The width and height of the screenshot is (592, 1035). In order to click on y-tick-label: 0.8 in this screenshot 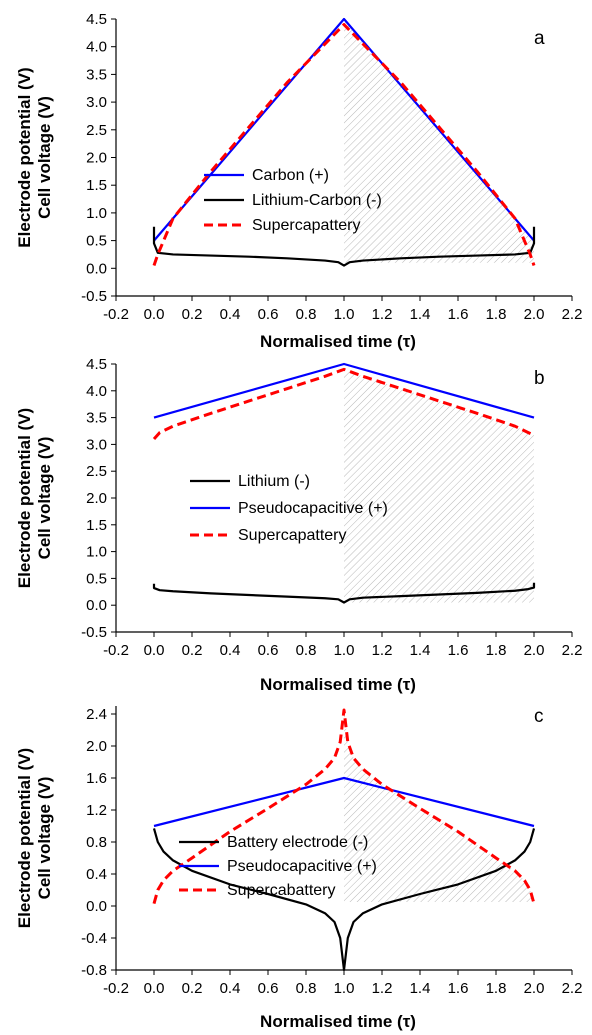, I will do `click(96, 842)`.